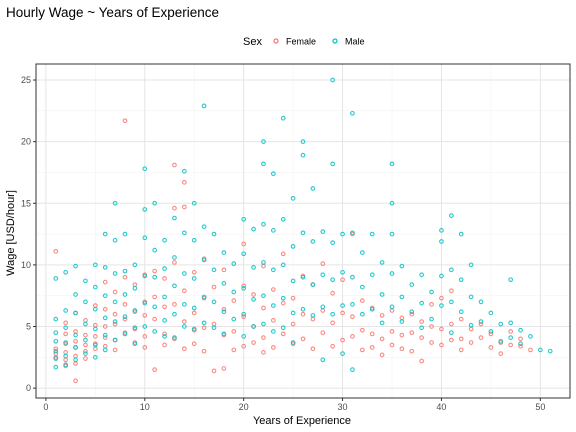 Image resolution: width=576 pixels, height=432 pixels. What do you see at coordinates (28, 327) in the screenshot?
I see `y-tick-label: 5` at bounding box center [28, 327].